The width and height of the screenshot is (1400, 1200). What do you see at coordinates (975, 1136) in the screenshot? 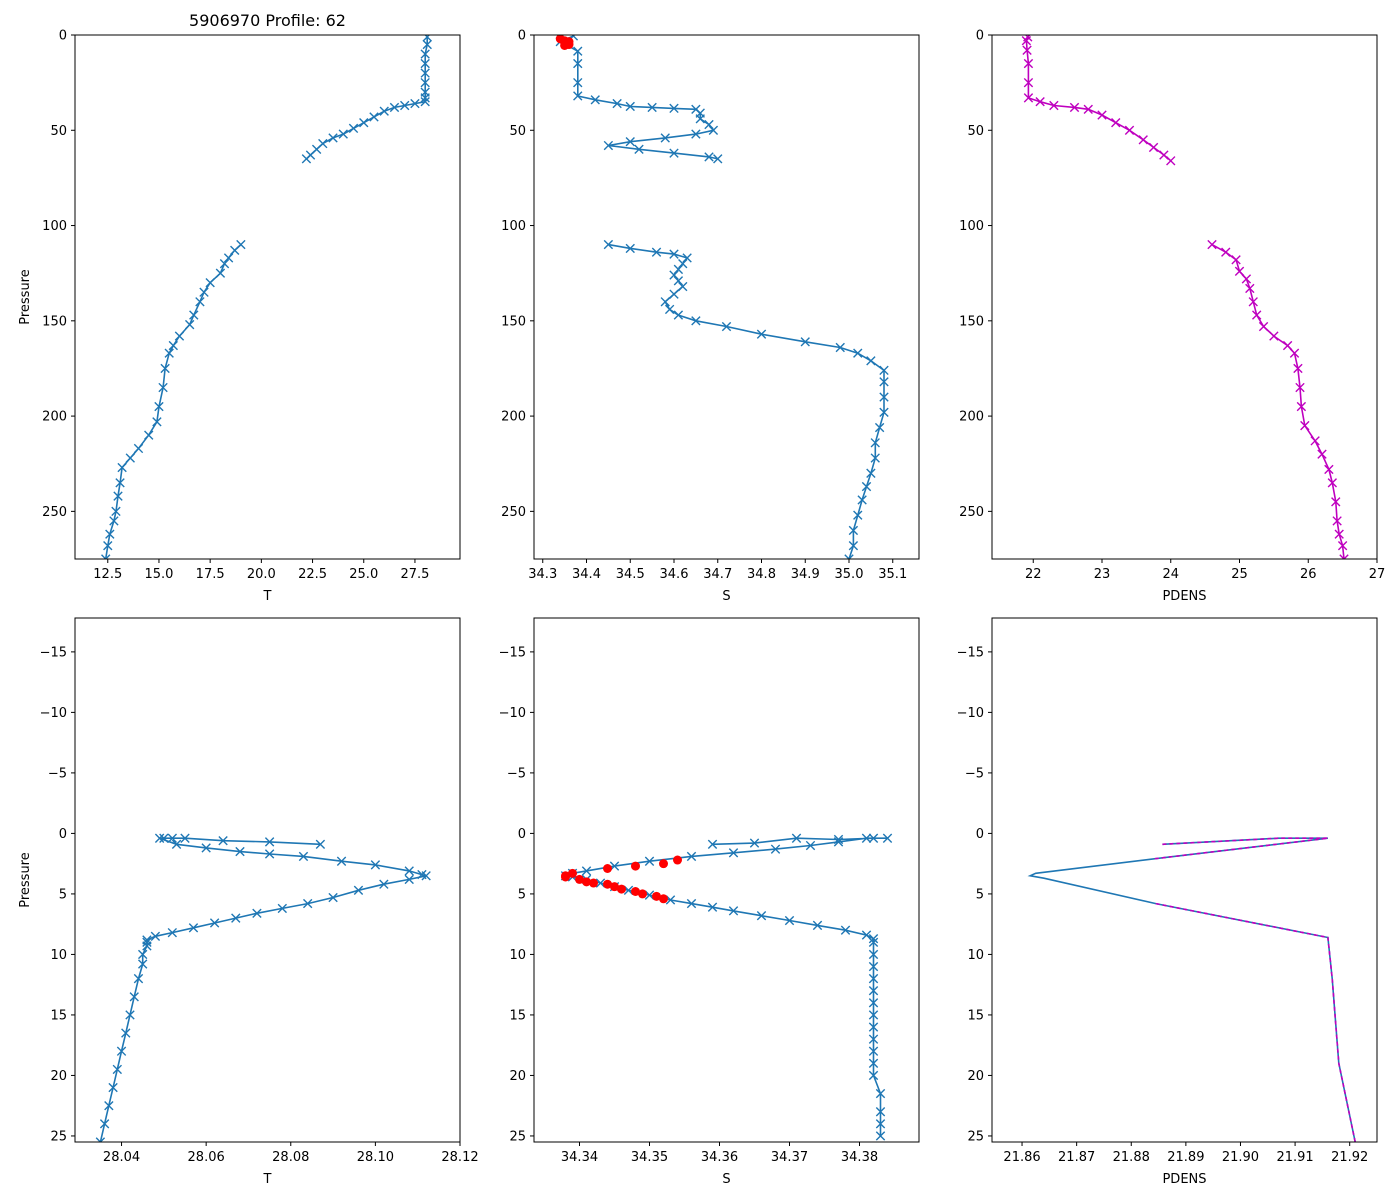
I see `y-tick-label-bottom-PDENS-8: 25` at bounding box center [975, 1136].